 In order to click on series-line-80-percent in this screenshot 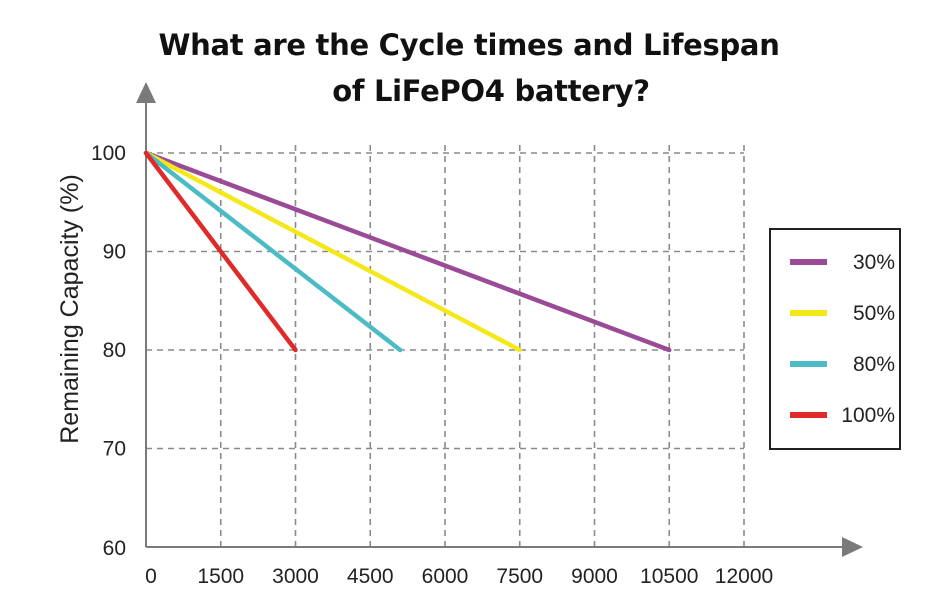, I will do `click(273, 251)`.